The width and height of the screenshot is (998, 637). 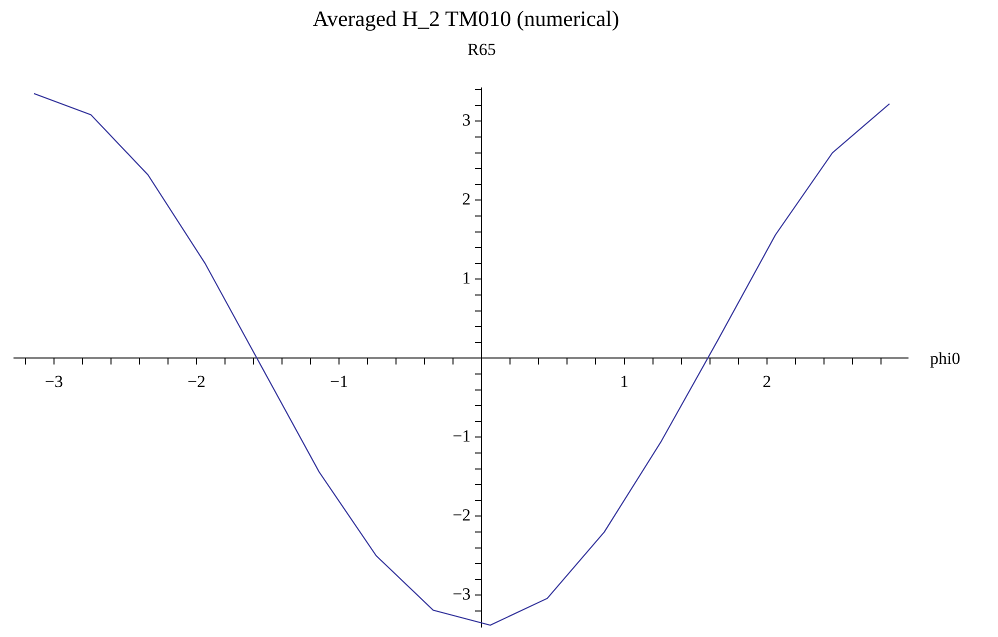 What do you see at coordinates (461, 594) in the screenshot?
I see `y-tick-label: −3` at bounding box center [461, 594].